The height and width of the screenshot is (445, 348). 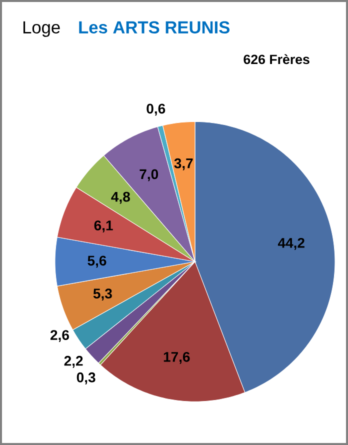 What do you see at coordinates (156, 110) in the screenshot?
I see `data-label: 0,6` at bounding box center [156, 110].